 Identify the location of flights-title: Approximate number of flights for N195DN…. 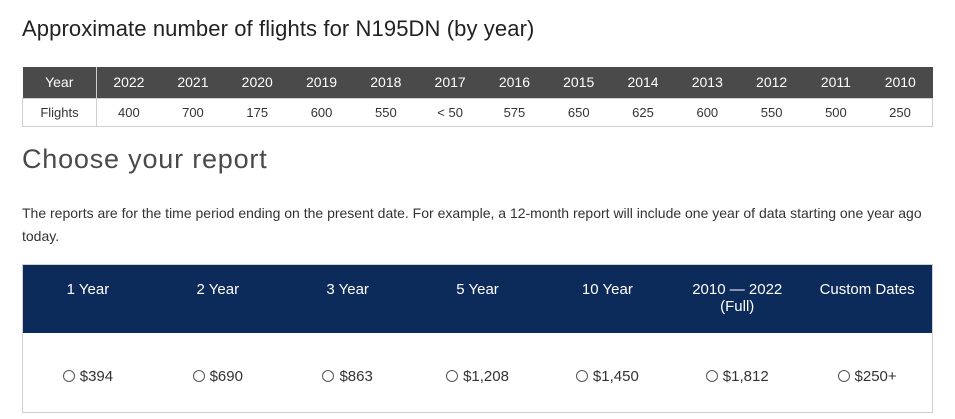
(278, 28).